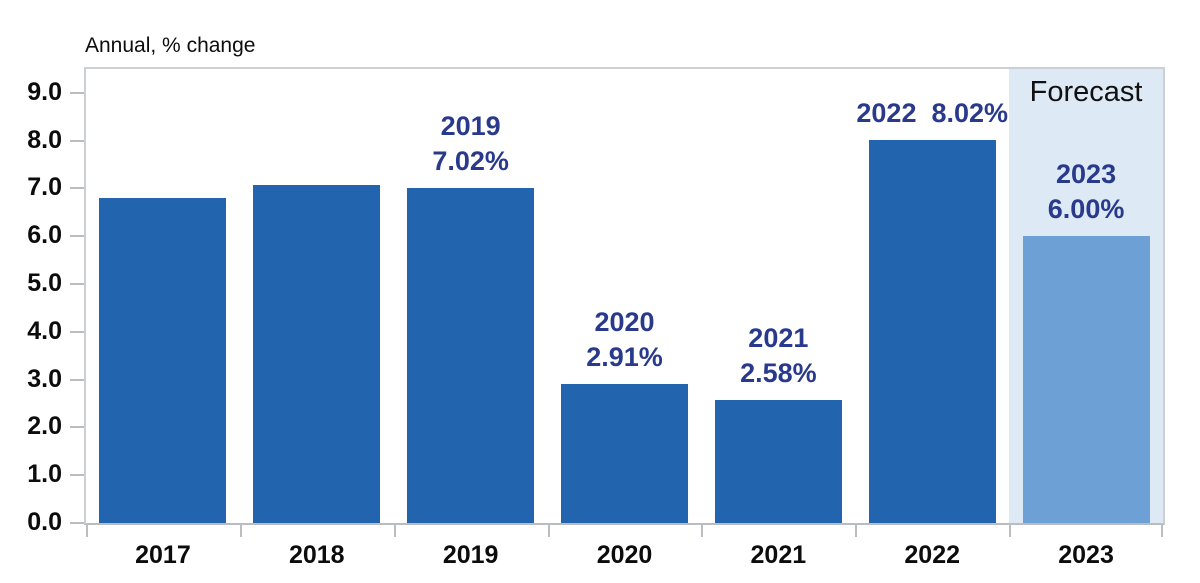 The height and width of the screenshot is (583, 1200). Describe the element at coordinates (44, 330) in the screenshot. I see `y-axis-tick-label: 4.0` at that location.